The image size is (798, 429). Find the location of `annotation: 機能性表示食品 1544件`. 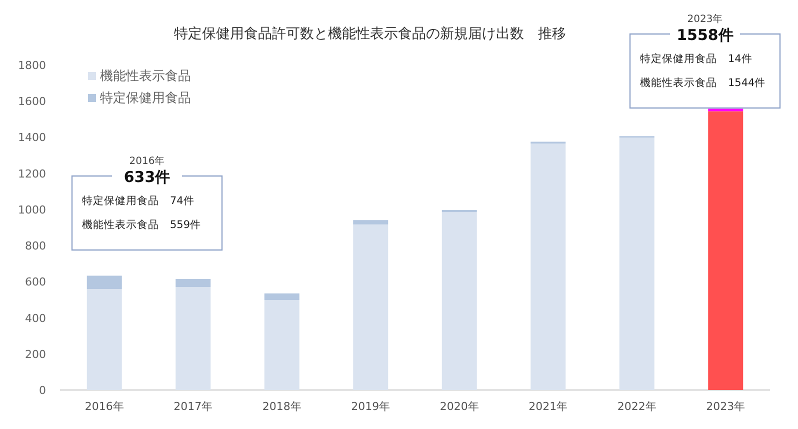

annotation: 機能性表示食品 1544件 is located at coordinates (703, 82).